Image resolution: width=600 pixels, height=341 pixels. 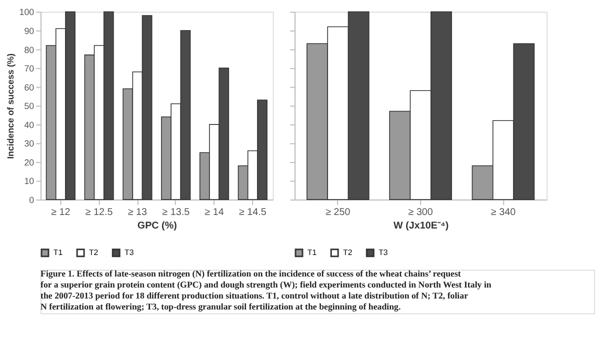 I want to click on x-tick-label: ≥ 300, so click(x=421, y=212).